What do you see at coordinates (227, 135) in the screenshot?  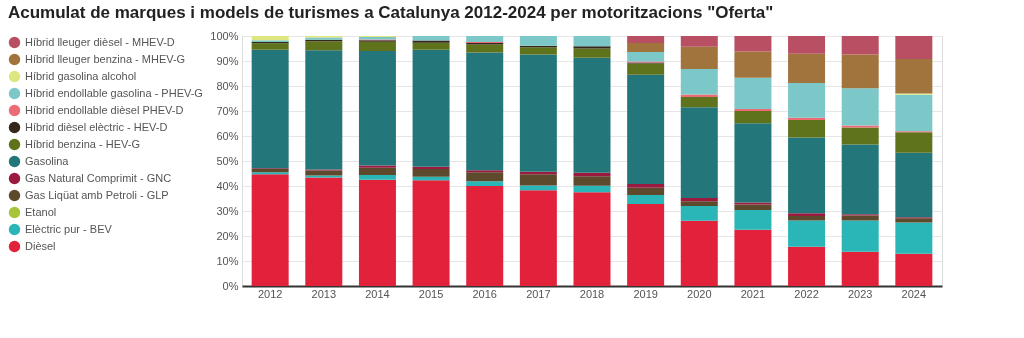 I see `y-tick-label: 60%` at bounding box center [227, 135].